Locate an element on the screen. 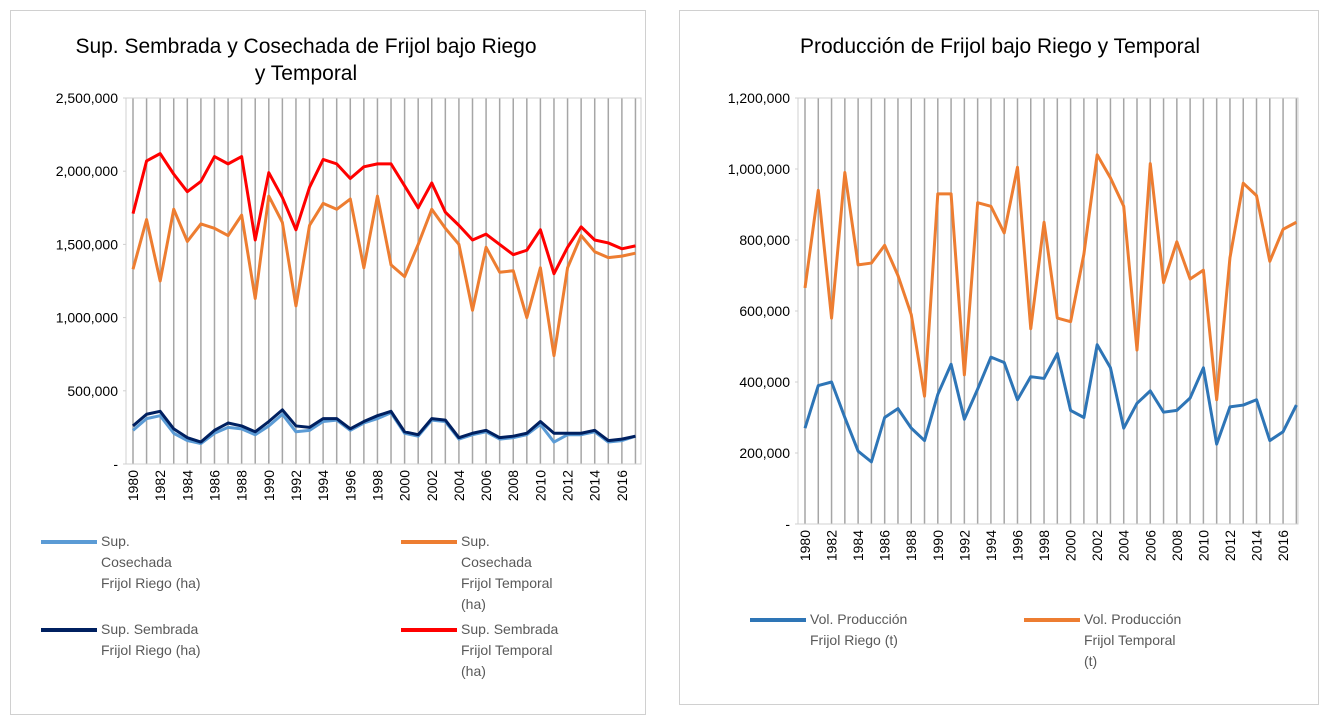 Image resolution: width=1324 pixels, height=715 pixels. legend-entry: Vol. Producción Frijol Temporal (t) is located at coordinates (1104, 640).